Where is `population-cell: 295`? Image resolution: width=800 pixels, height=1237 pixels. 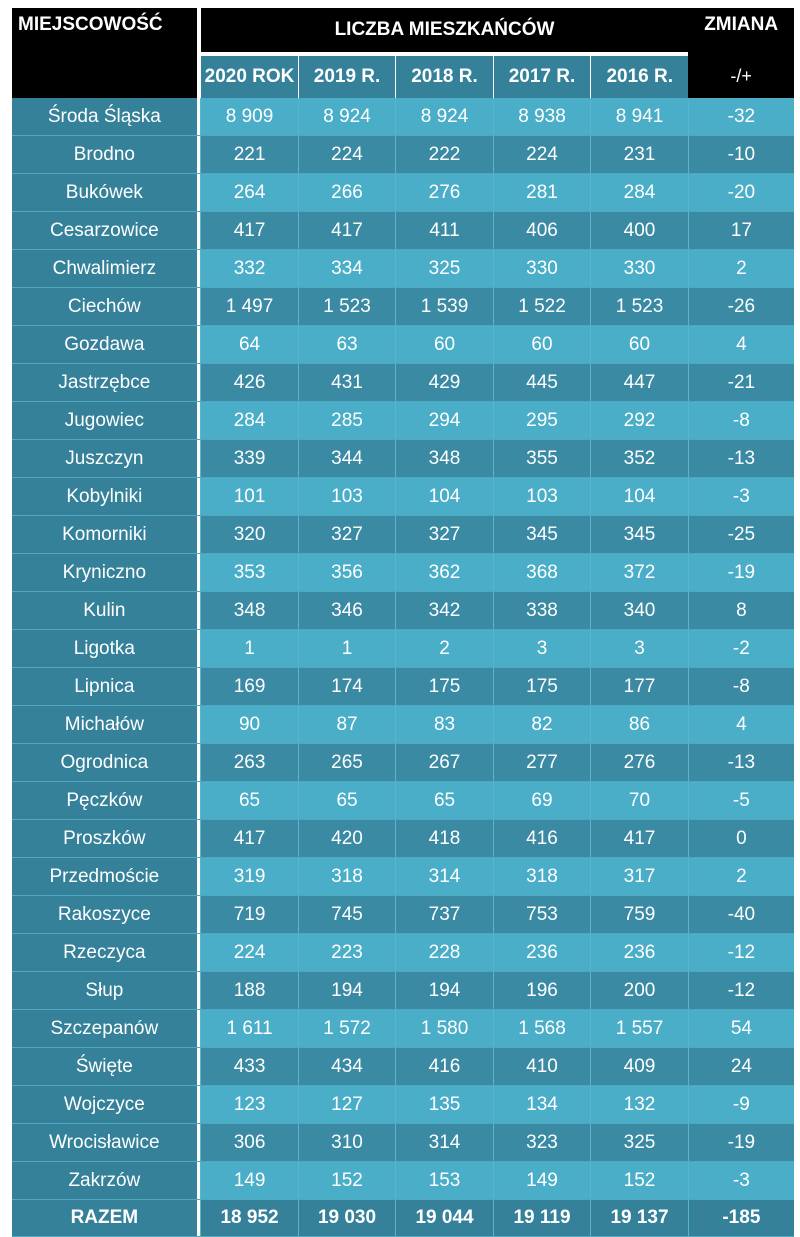 population-cell: 295 is located at coordinates (541, 420).